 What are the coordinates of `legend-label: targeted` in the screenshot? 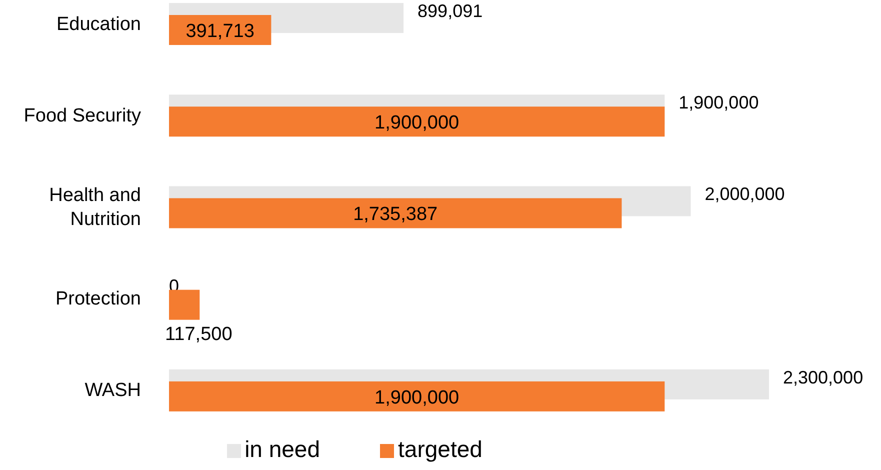 It's located at (440, 449).